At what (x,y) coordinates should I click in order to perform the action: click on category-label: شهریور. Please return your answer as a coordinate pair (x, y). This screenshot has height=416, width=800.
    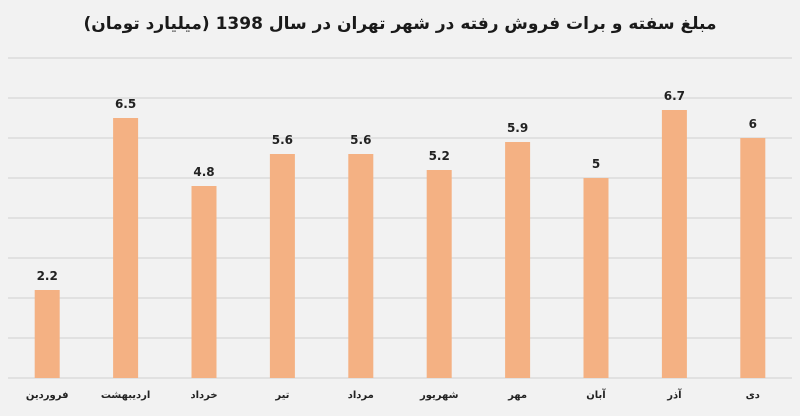
    Looking at the image, I should click on (439, 395).